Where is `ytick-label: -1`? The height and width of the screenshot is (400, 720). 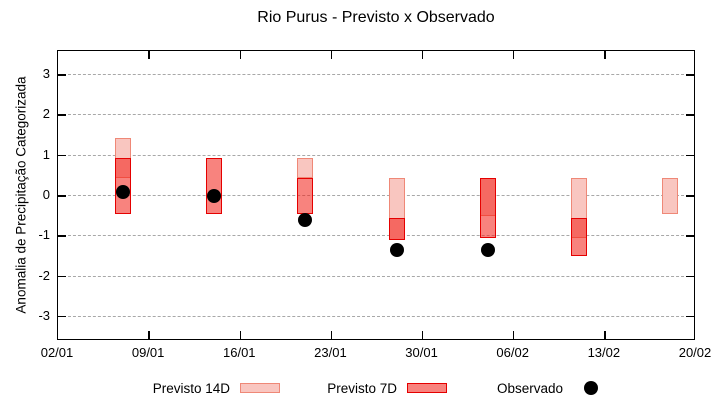 ytick-label: -1 is located at coordinates (44, 235).